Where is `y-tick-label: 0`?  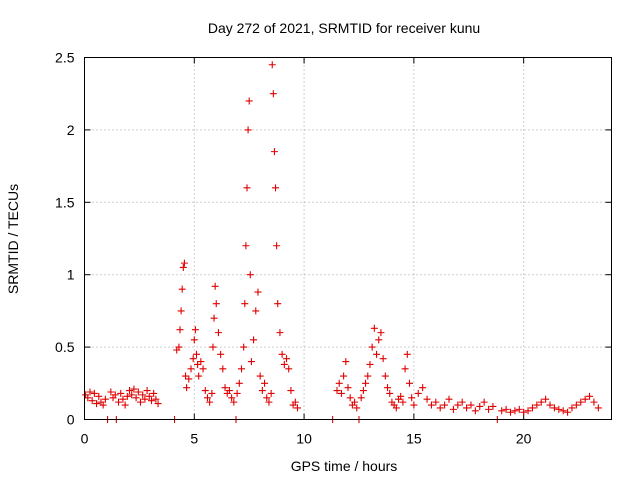
y-tick-label: 0 is located at coordinates (71, 420).